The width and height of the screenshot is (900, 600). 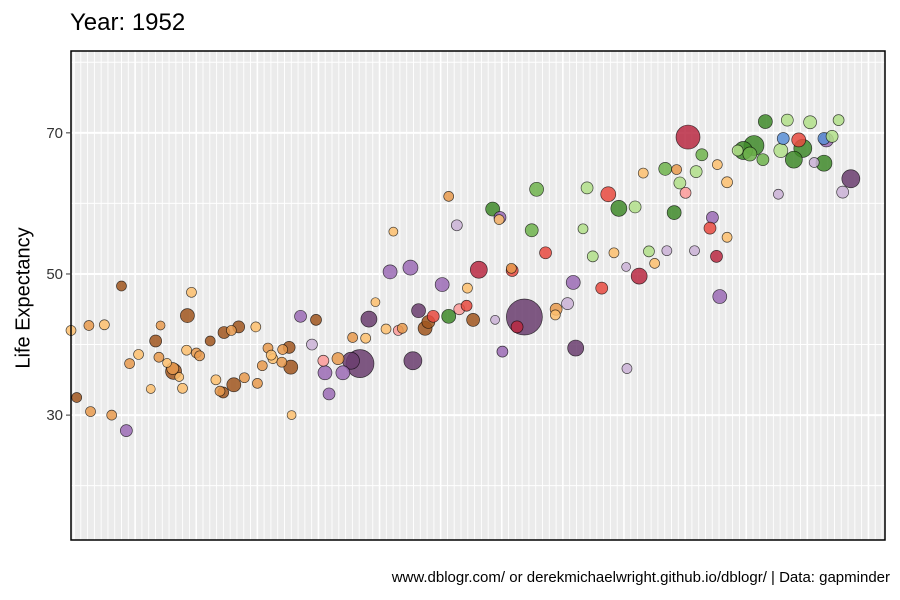 What do you see at coordinates (128, 22) in the screenshot?
I see `chart-title: Year: 1952` at bounding box center [128, 22].